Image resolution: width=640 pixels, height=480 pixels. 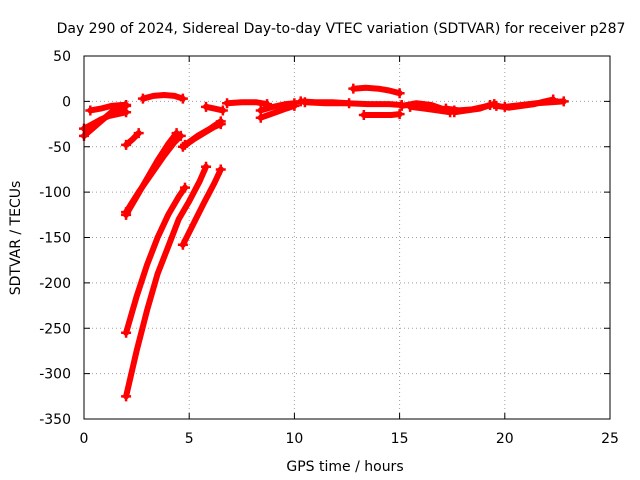 I want to click on y-tick-label: -100, so click(x=55, y=193).